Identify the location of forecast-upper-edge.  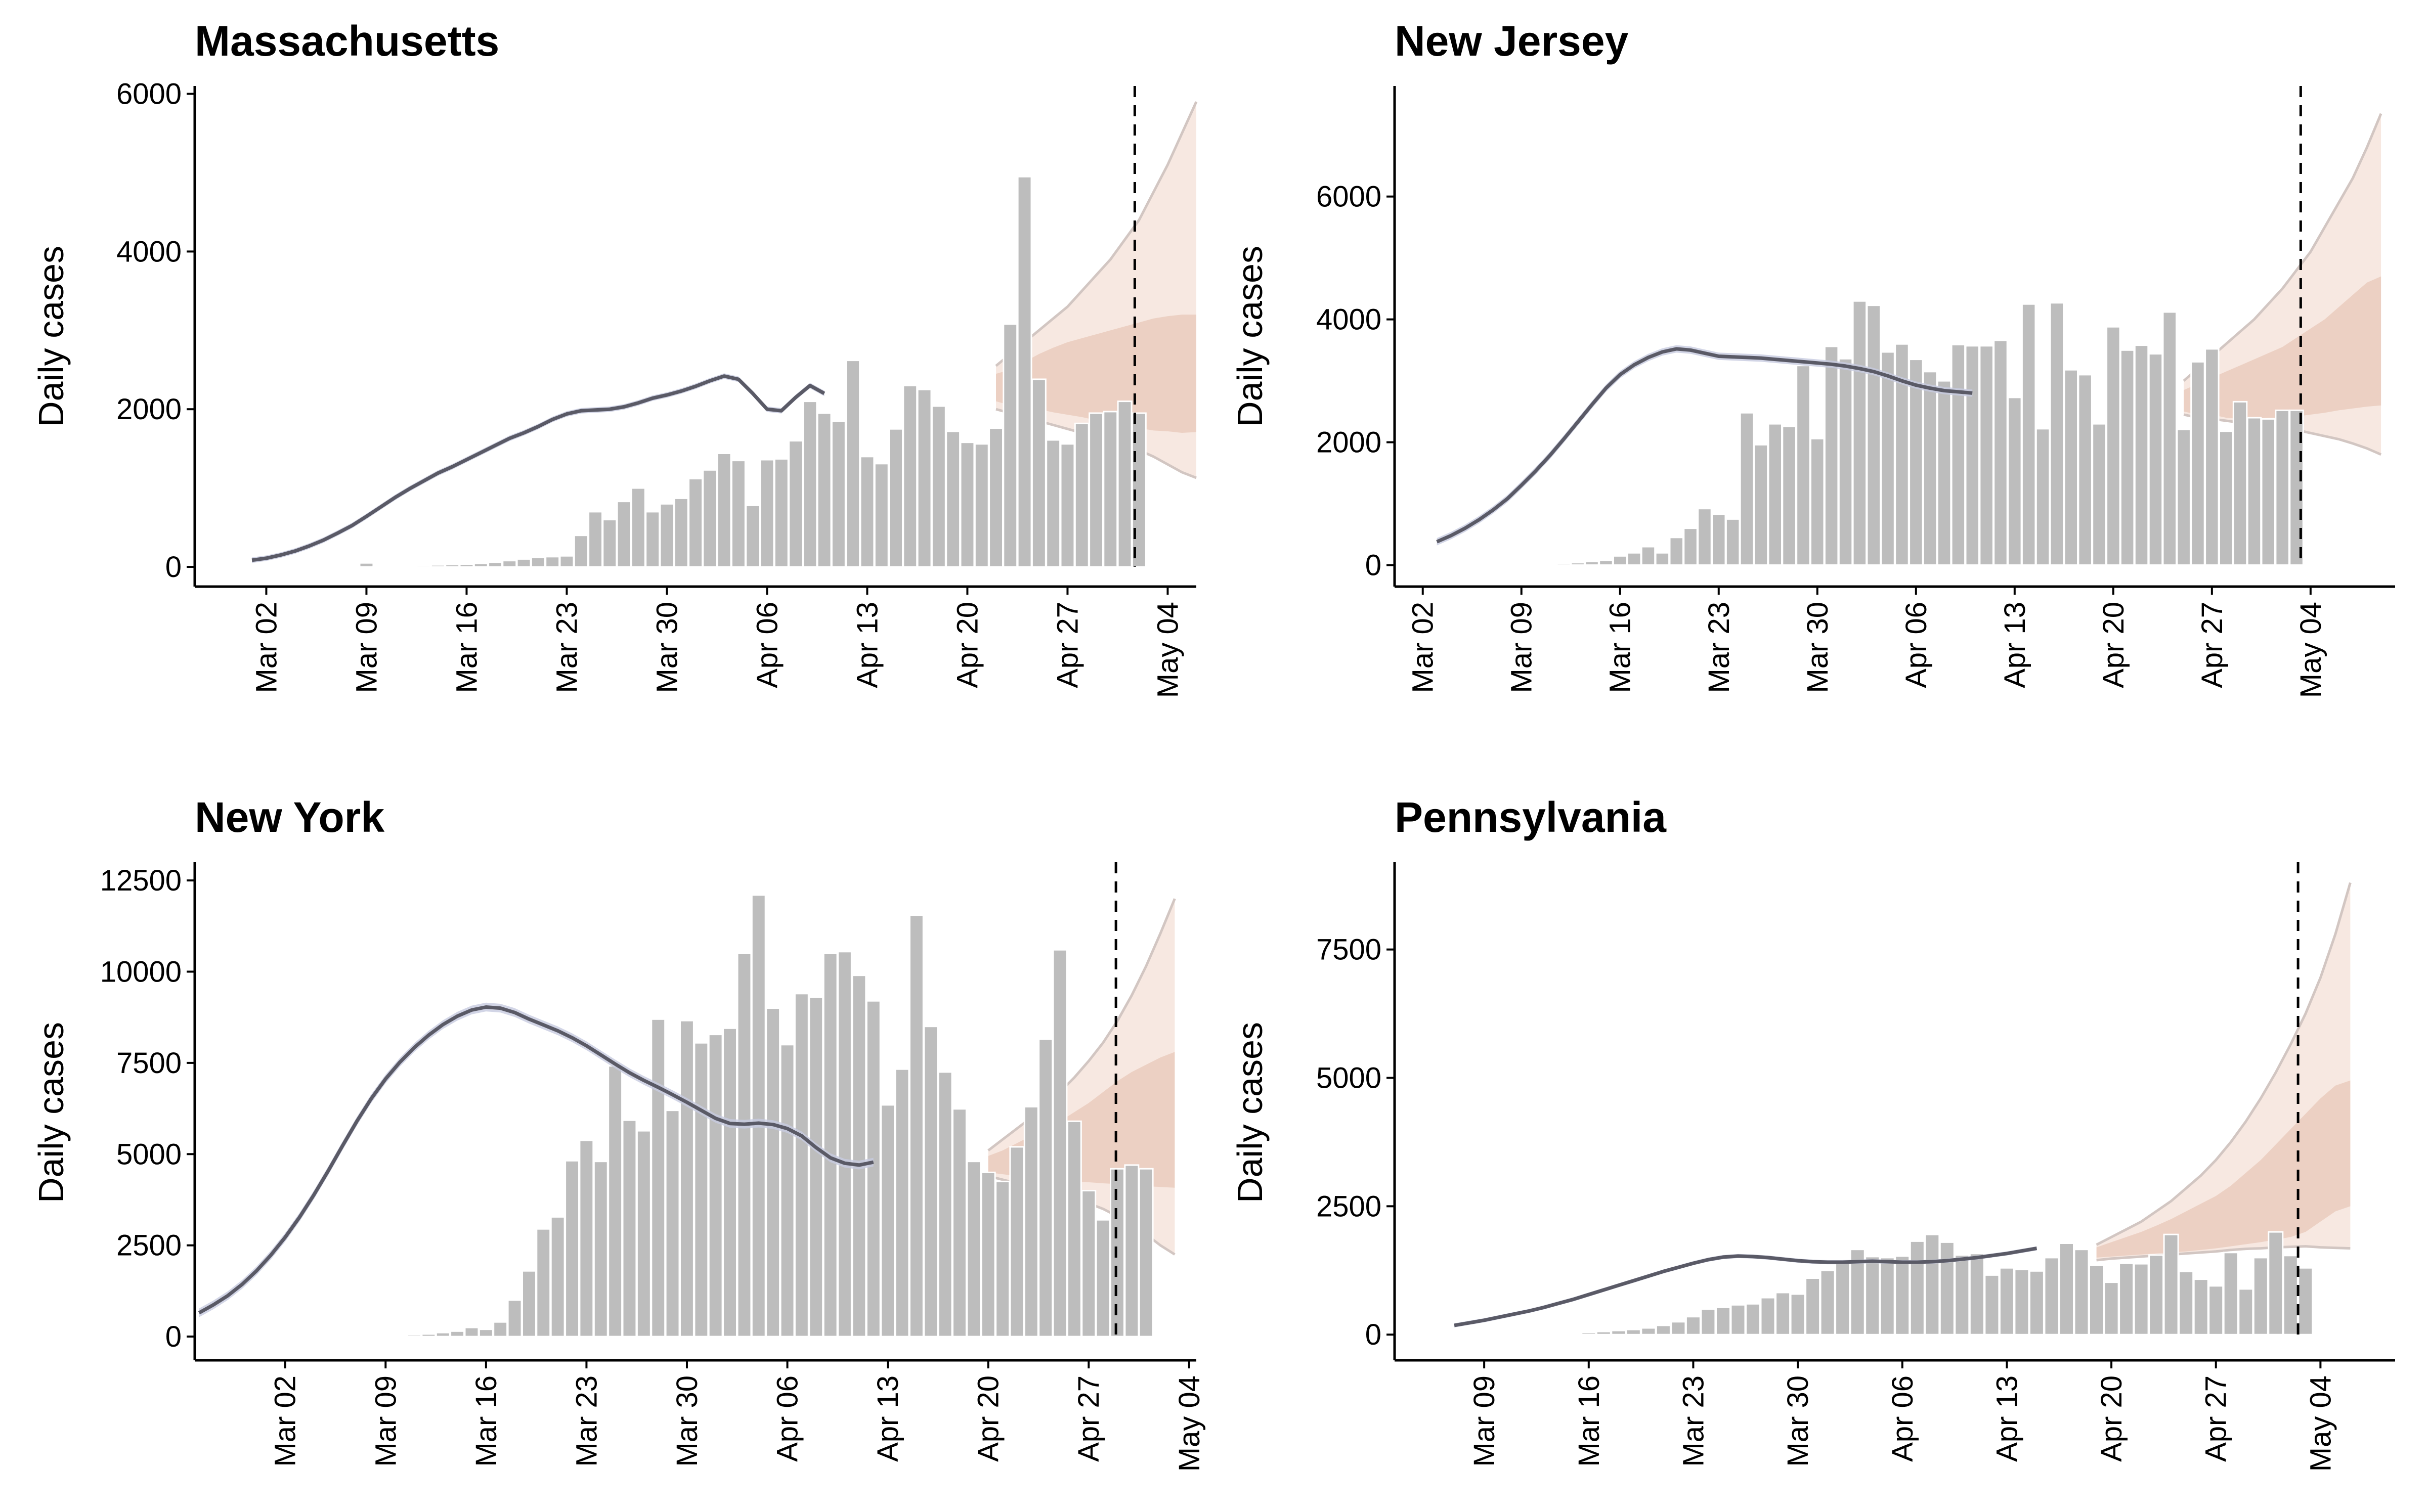
(1081, 1025).